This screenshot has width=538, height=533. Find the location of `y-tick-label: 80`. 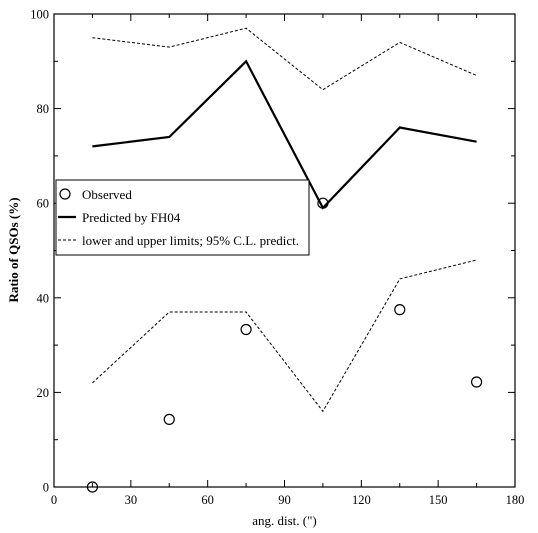

y-tick-label: 80 is located at coordinates (43, 109).